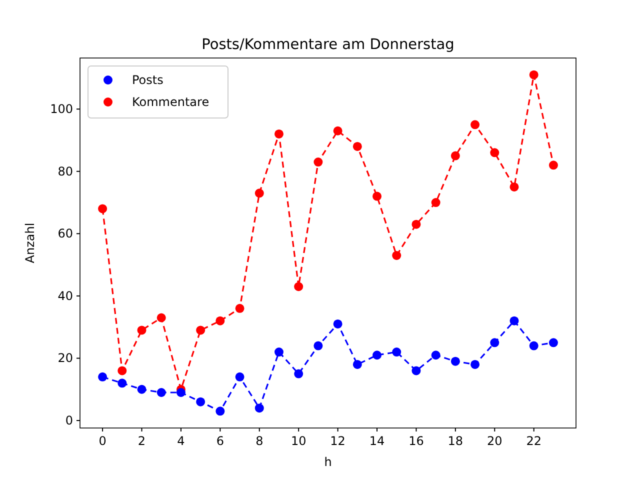  What do you see at coordinates (148, 80) in the screenshot?
I see `legend-label: Posts` at bounding box center [148, 80].